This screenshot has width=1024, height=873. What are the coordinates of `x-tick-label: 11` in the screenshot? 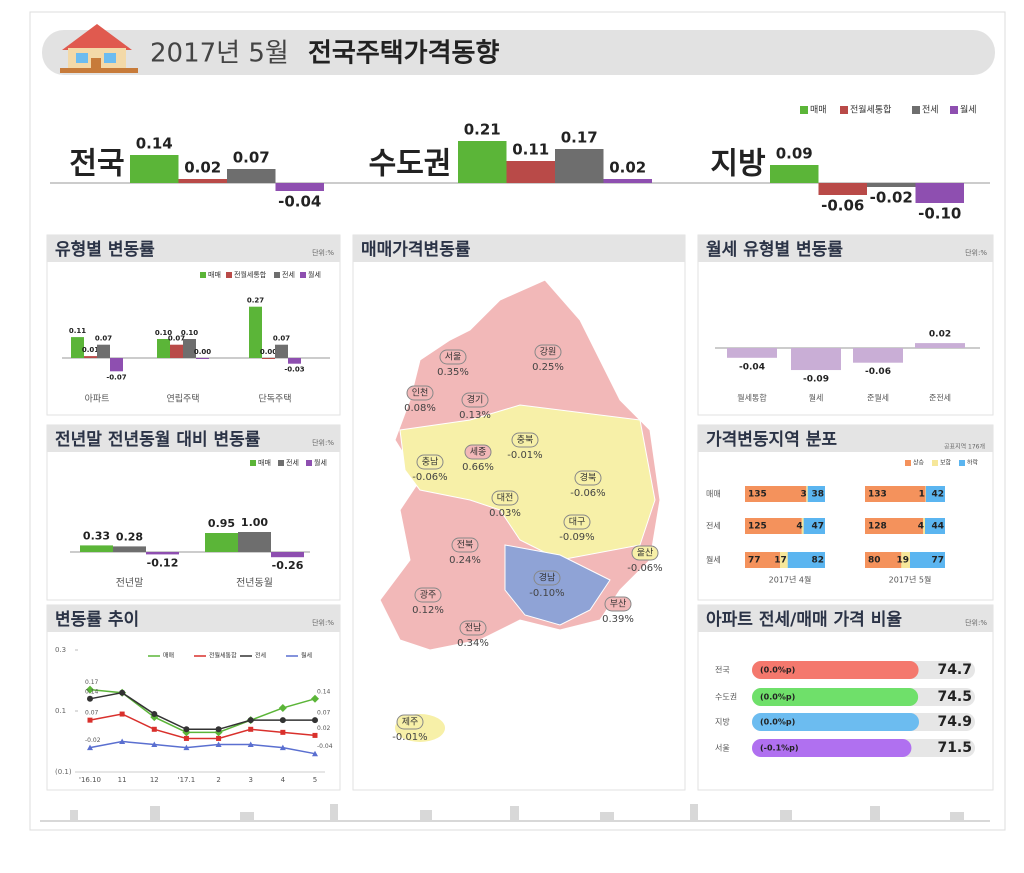 It's located at (122, 780).